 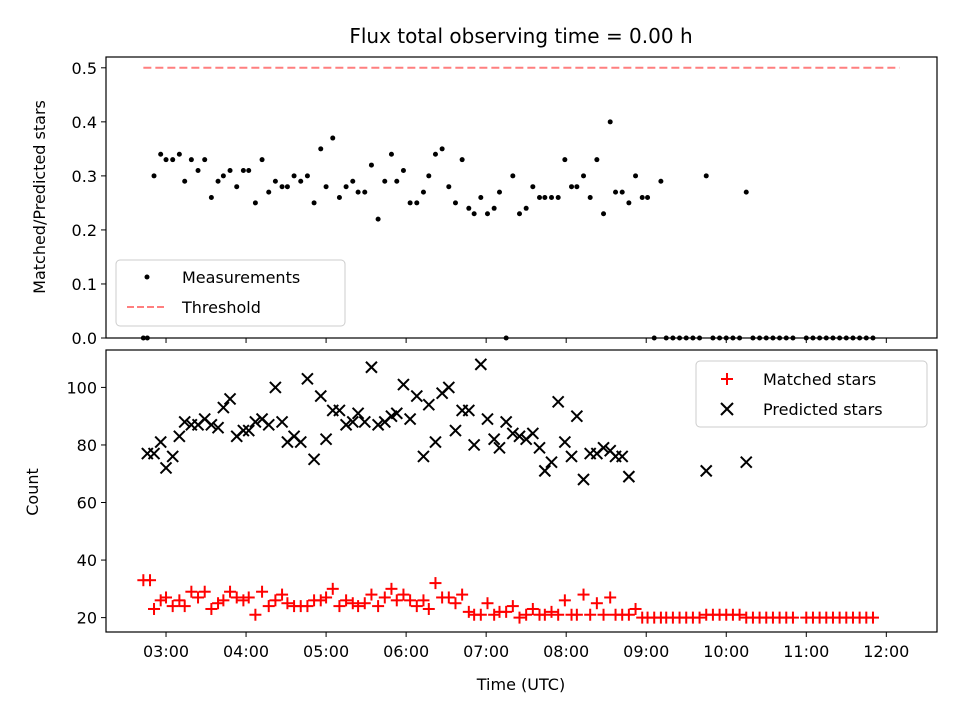 What do you see at coordinates (87, 560) in the screenshot?
I see `bottom-y-tick-label: 40` at bounding box center [87, 560].